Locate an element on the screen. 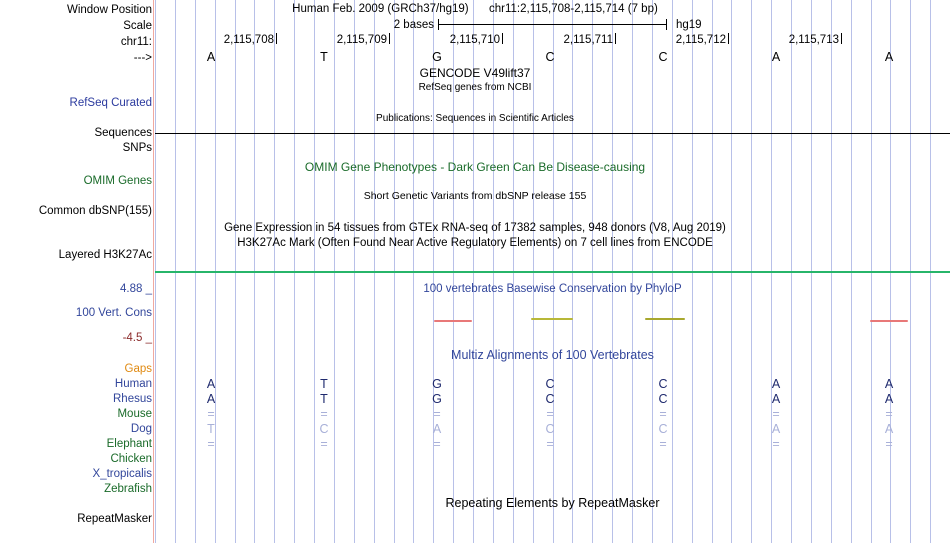  h3k27ac-baseline is located at coordinates (552, 272).